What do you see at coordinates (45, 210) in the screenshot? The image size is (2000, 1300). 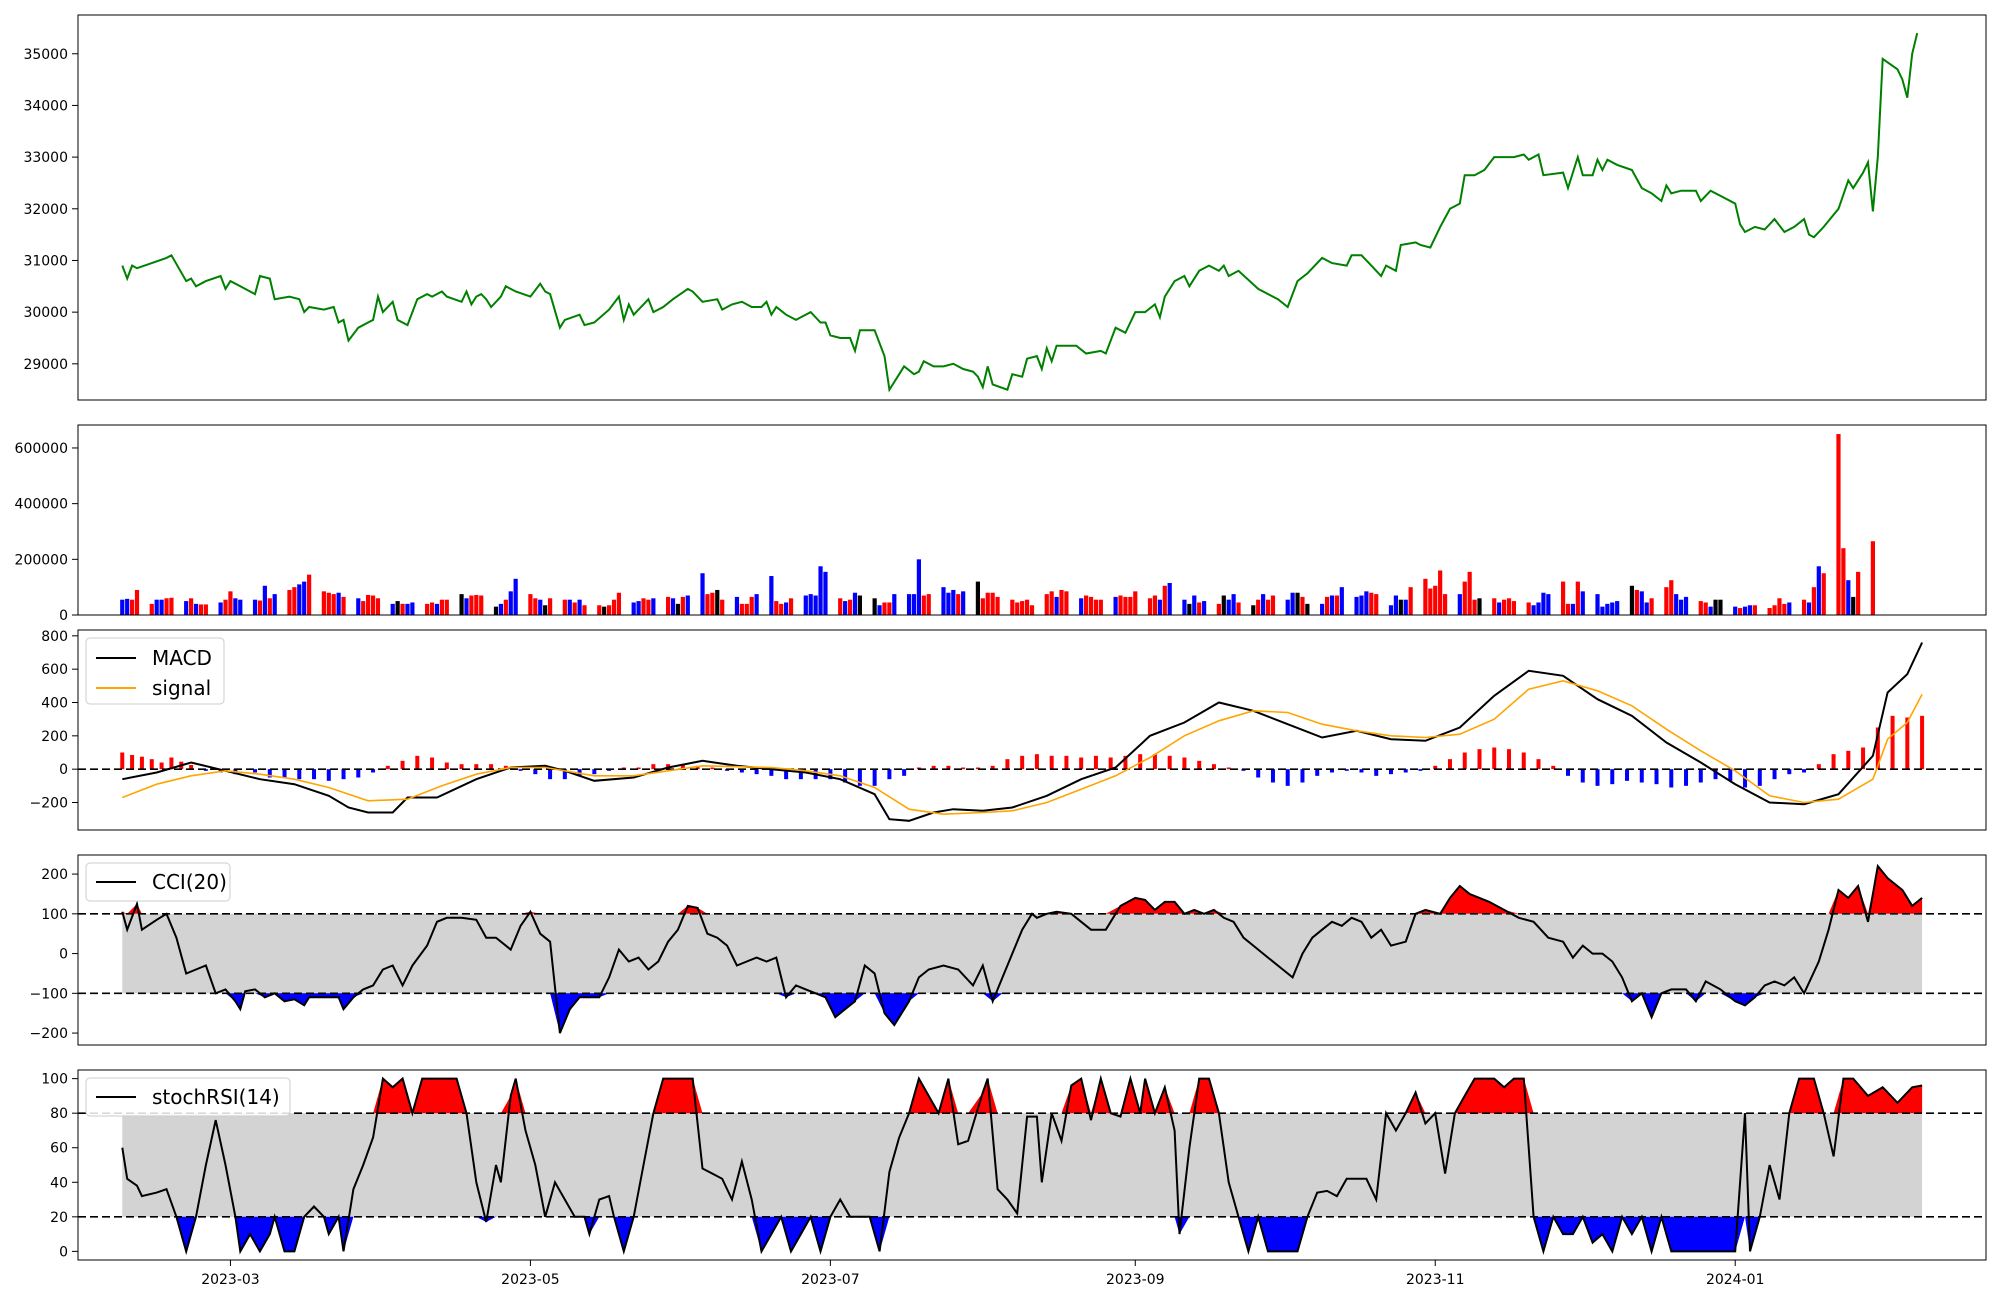 I see `price-ytick-label: 32000` at bounding box center [45, 210].